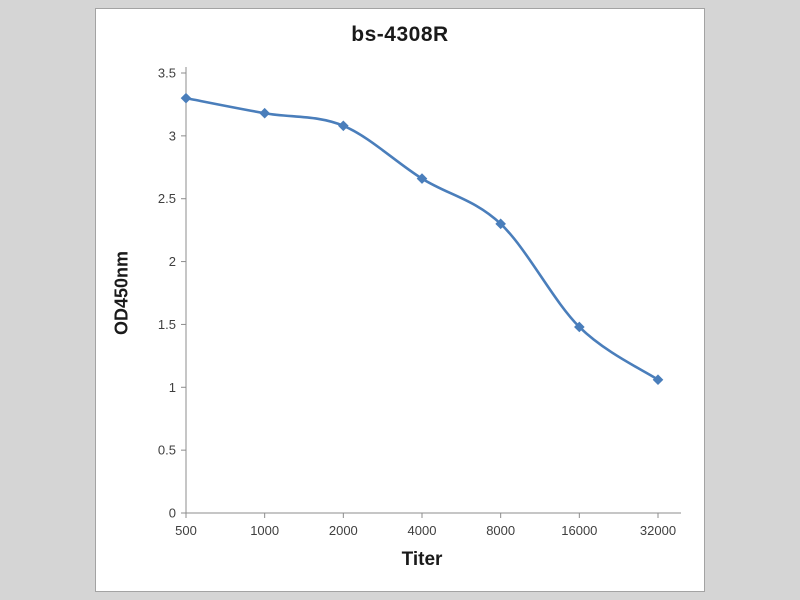  Describe the element at coordinates (172, 513) in the screenshot. I see `y-tick-label: 0` at that location.